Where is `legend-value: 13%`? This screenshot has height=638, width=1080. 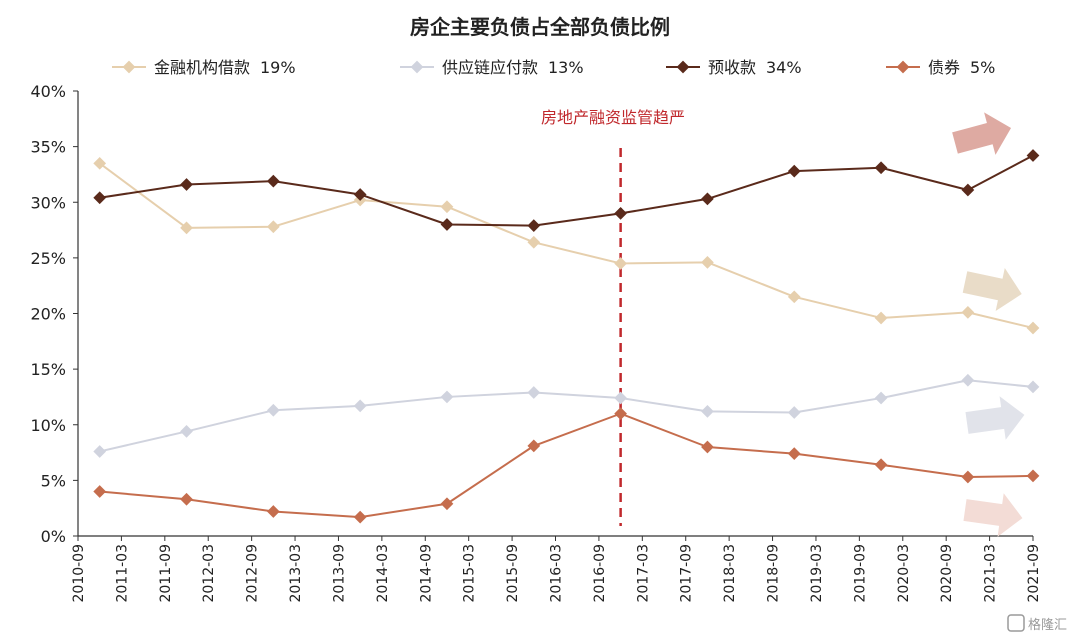 legend-value: 13% is located at coordinates (566, 67).